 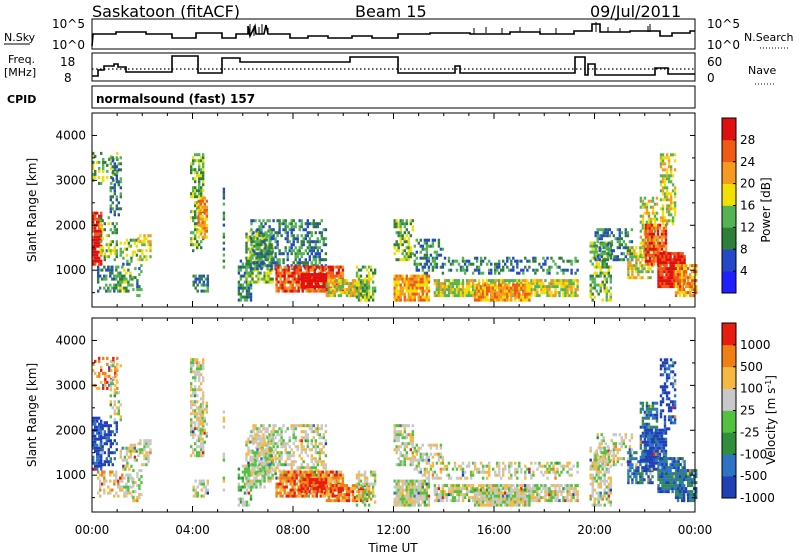 What do you see at coordinates (70, 270) in the screenshot?
I see `y-tick-label: 1000` at bounding box center [70, 270].